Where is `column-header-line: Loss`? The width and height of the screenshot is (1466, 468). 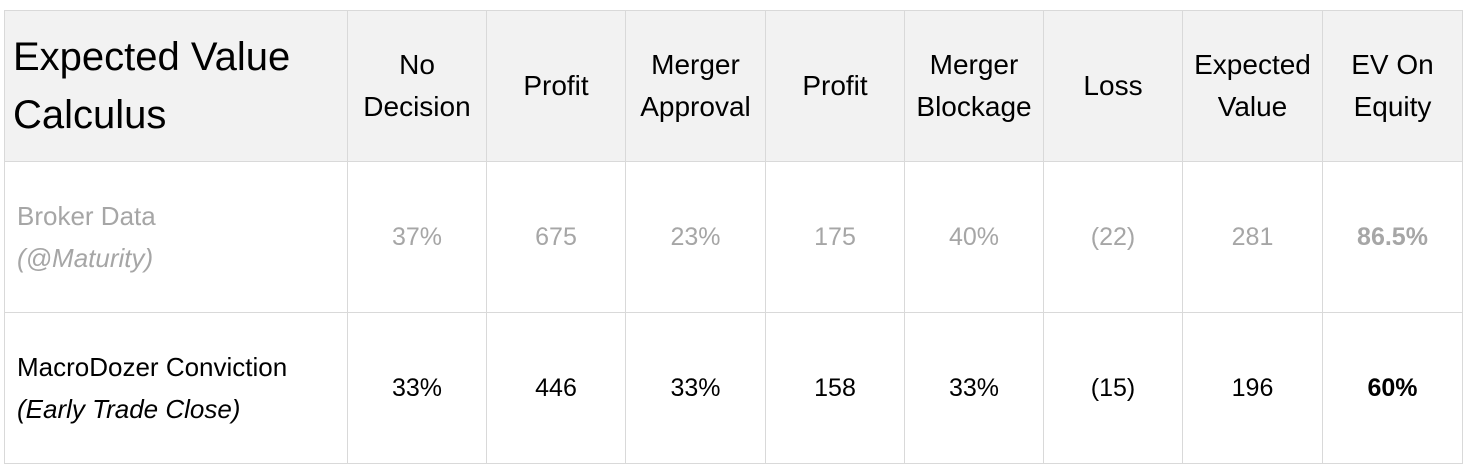
column-header-line: Loss is located at coordinates (1113, 85).